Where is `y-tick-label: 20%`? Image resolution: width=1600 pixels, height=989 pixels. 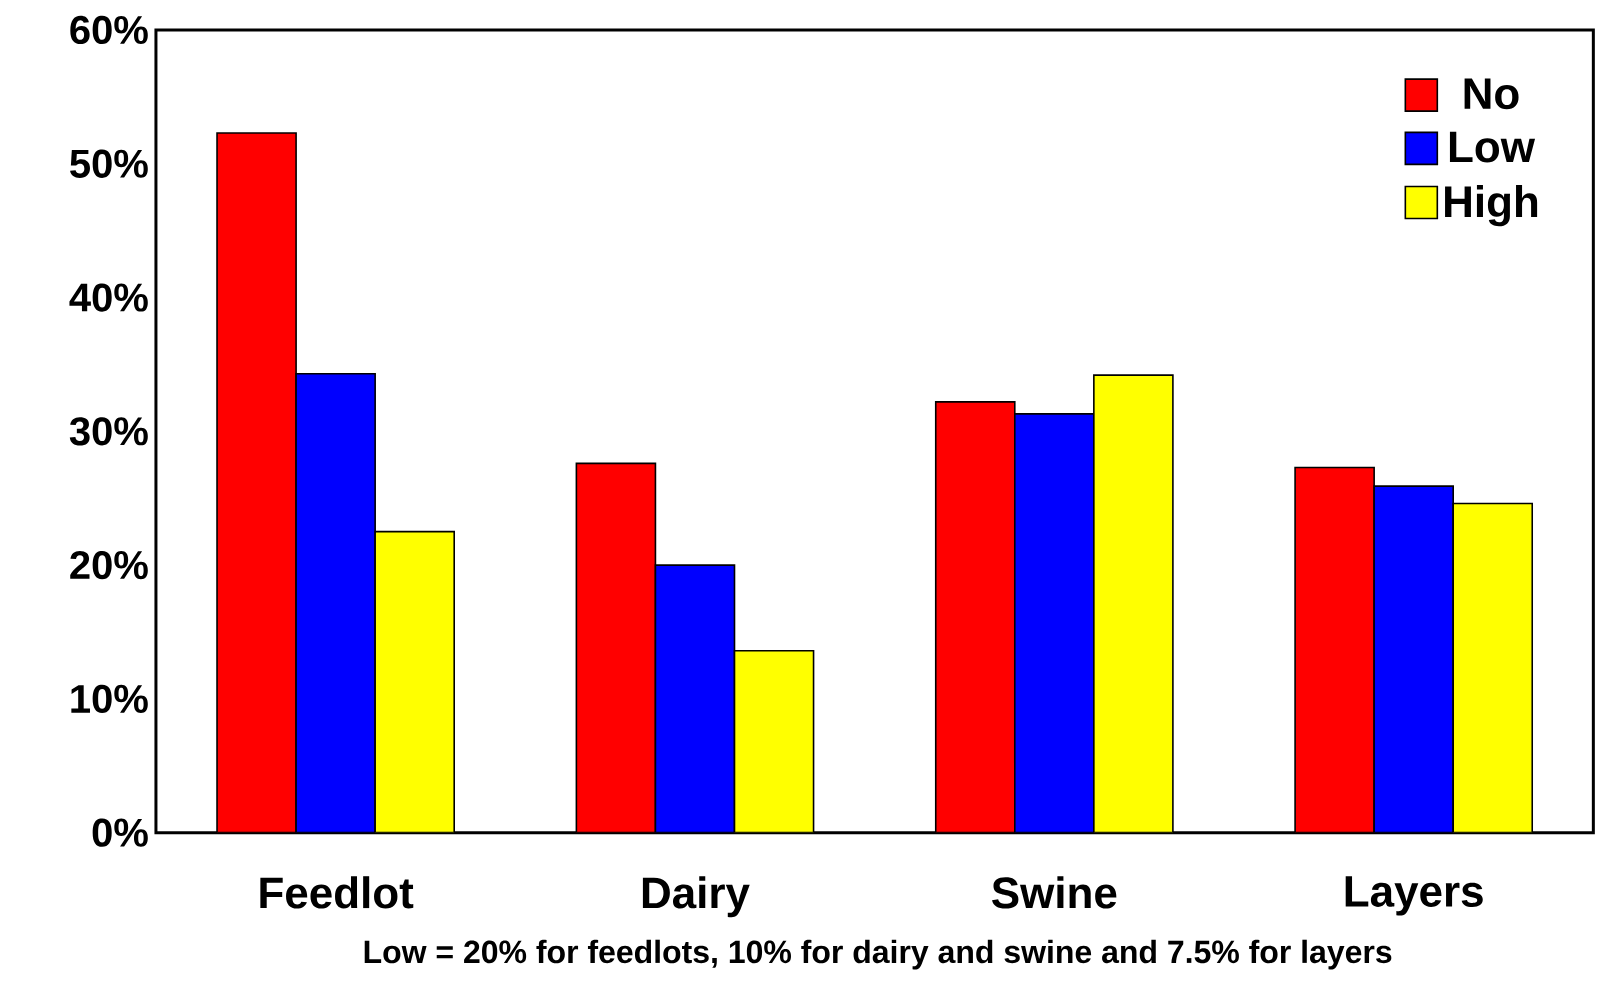
y-tick-label: 20% is located at coordinates (109, 565).